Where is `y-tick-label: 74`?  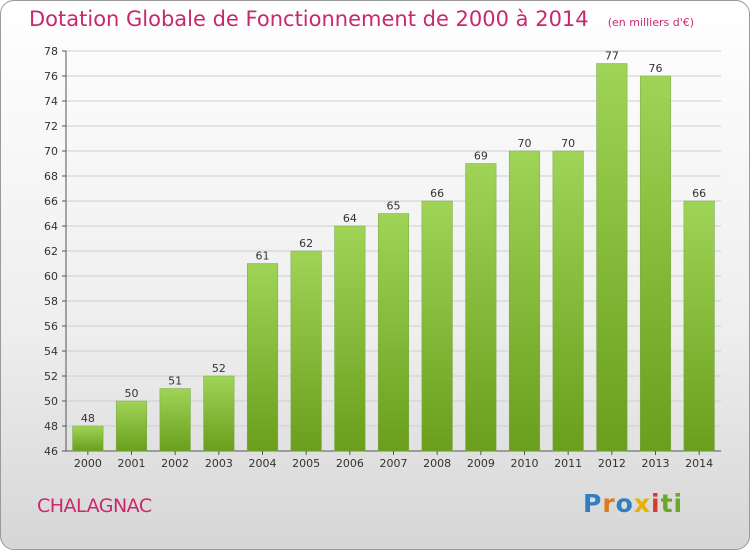
y-tick-label: 74 is located at coordinates (51, 101).